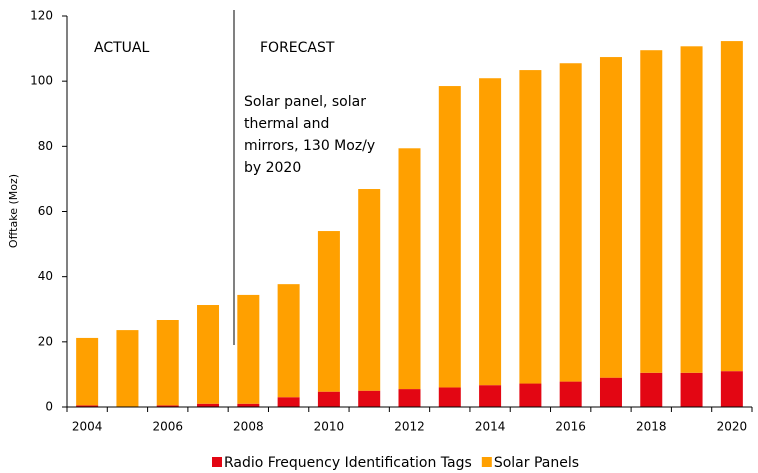  I want to click on y-tick-label: 60, so click(45, 211).